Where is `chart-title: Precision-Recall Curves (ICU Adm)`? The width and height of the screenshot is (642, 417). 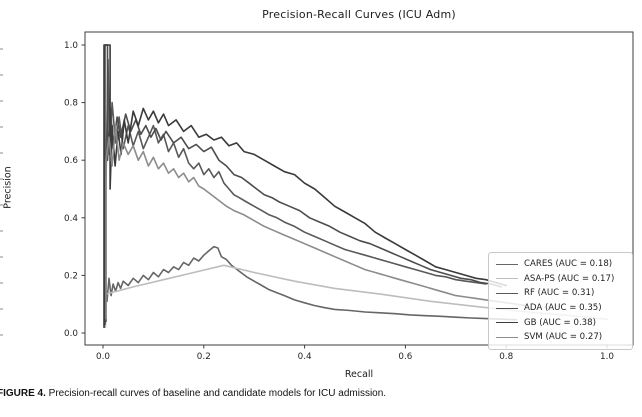 chart-title: Precision-Recall Curves (ICU Adm) is located at coordinates (359, 14).